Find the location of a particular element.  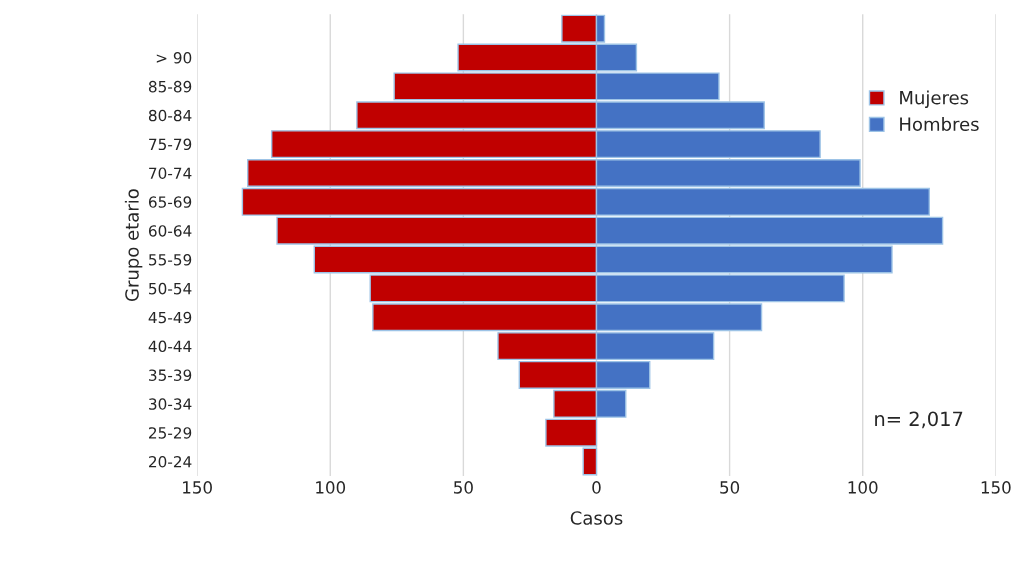

y-tick-label: 65-69 is located at coordinates (170, 202).